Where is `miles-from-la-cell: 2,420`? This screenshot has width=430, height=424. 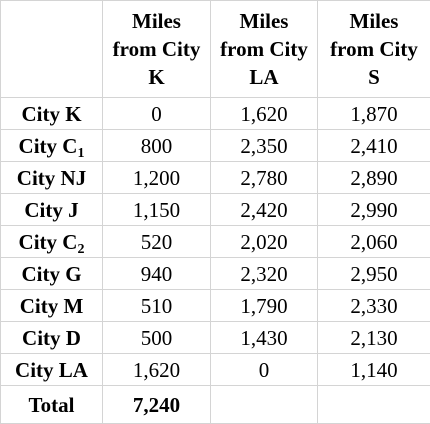 miles-from-la-cell: 2,420 is located at coordinates (264, 210).